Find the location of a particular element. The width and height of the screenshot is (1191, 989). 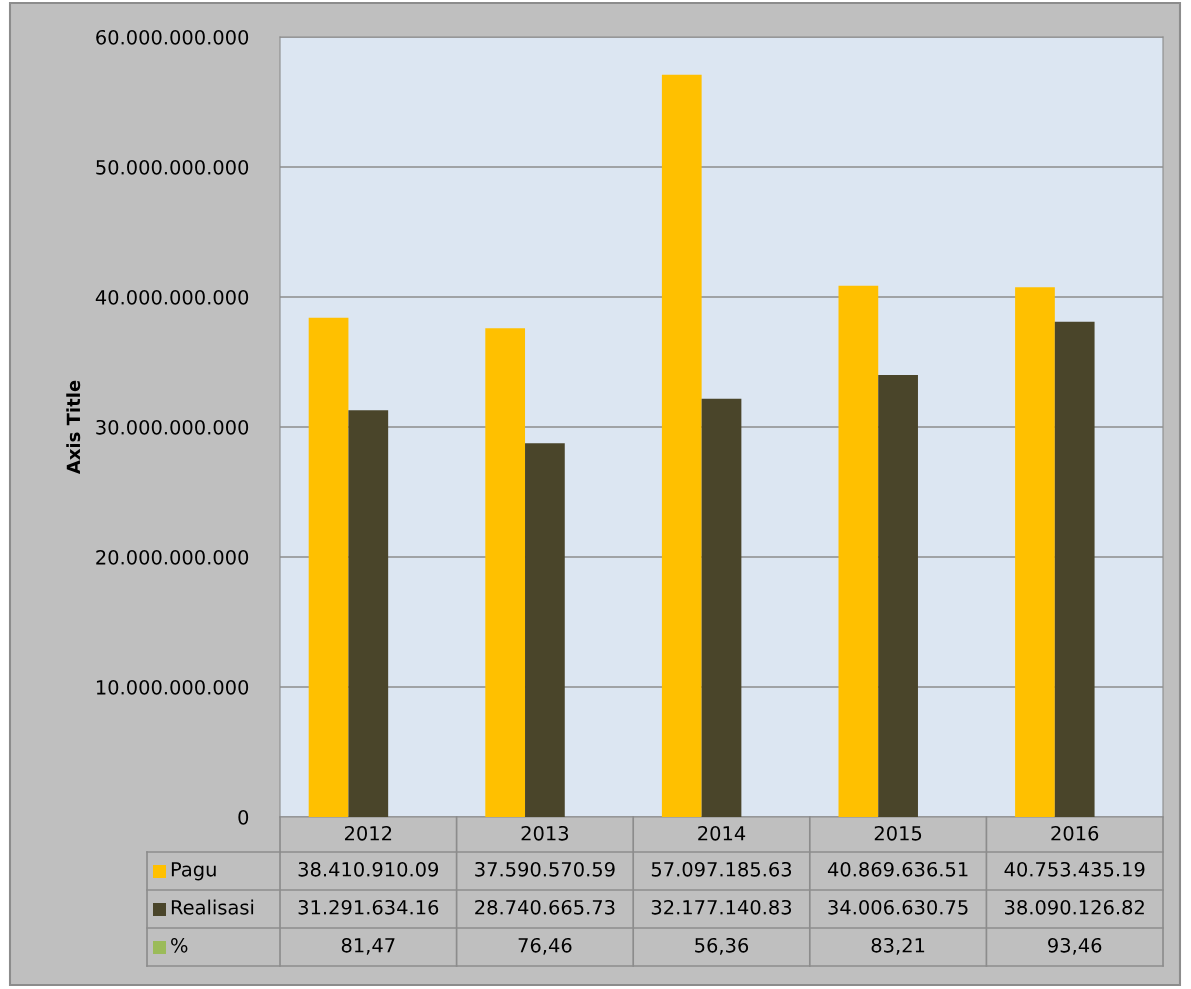

y-tick-label: 20.000.000.000 is located at coordinates (172, 557).